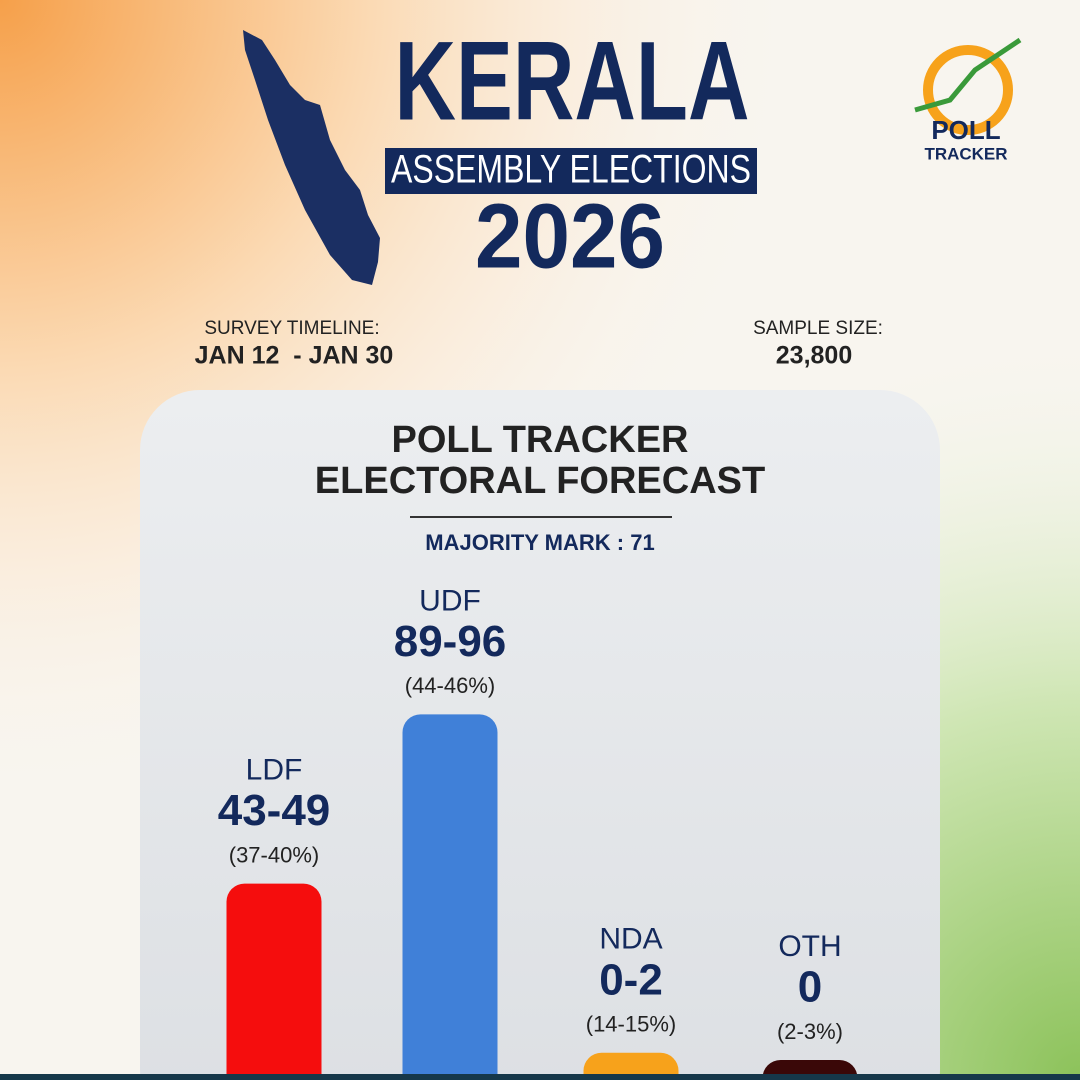  Describe the element at coordinates (540, 481) in the screenshot. I see `chart-subtitle: ELECTORAL FORECAST` at that location.